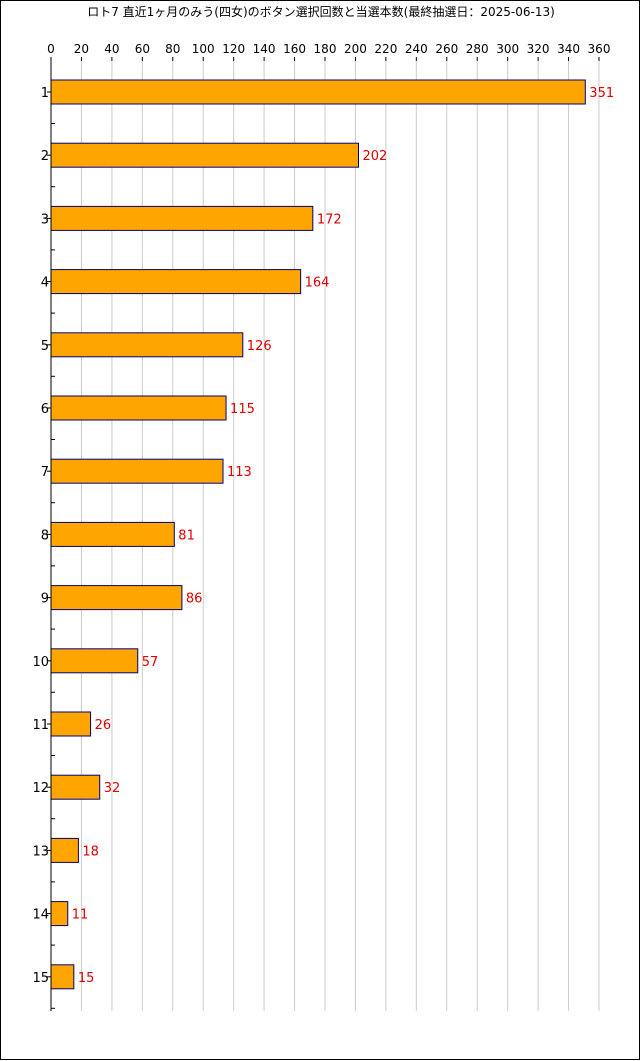 The height and width of the screenshot is (1061, 640). I want to click on y-tick-label-10: 10, so click(40, 662).